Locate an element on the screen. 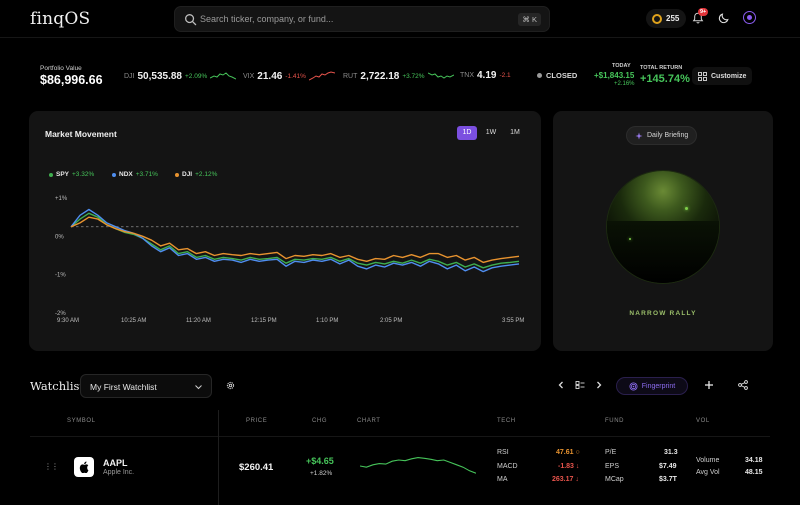 Image resolution: width=800 pixels, height=505 pixels. fund-label: EPS is located at coordinates (612, 466).